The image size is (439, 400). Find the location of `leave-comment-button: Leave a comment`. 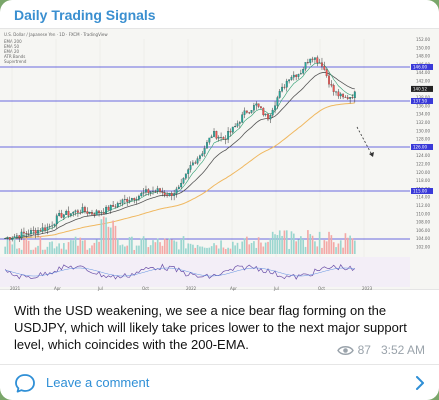

leave-comment-button: Leave a comment is located at coordinates (219, 382).